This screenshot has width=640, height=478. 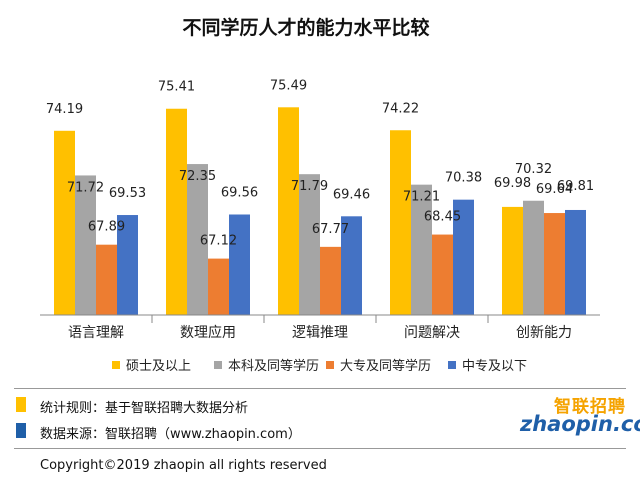 I want to click on x-tick-label: 问题解决, so click(x=432, y=333).